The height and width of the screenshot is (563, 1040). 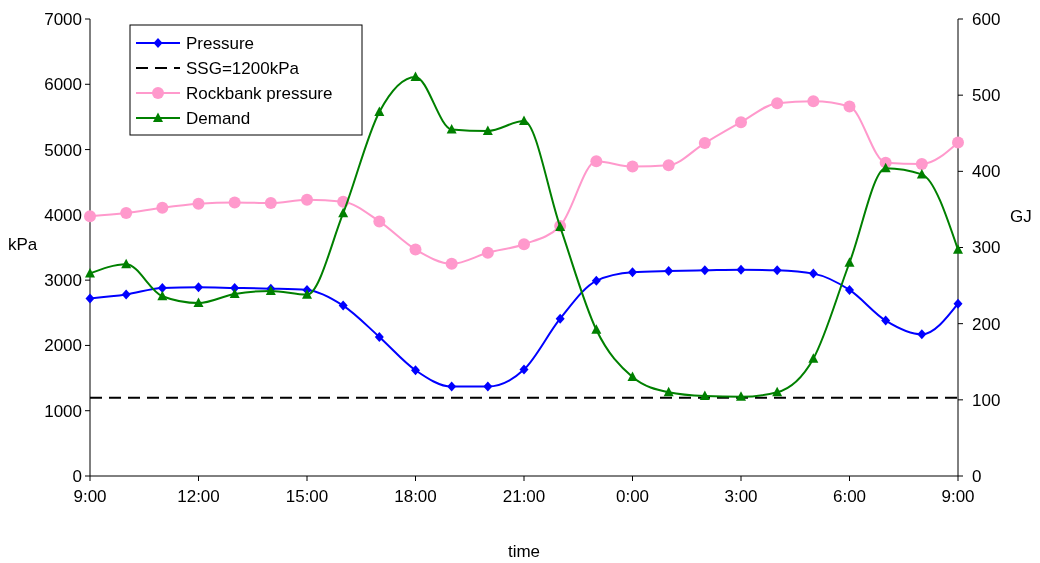 What do you see at coordinates (986, 324) in the screenshot?
I see `y2-tick-label: 200` at bounding box center [986, 324].